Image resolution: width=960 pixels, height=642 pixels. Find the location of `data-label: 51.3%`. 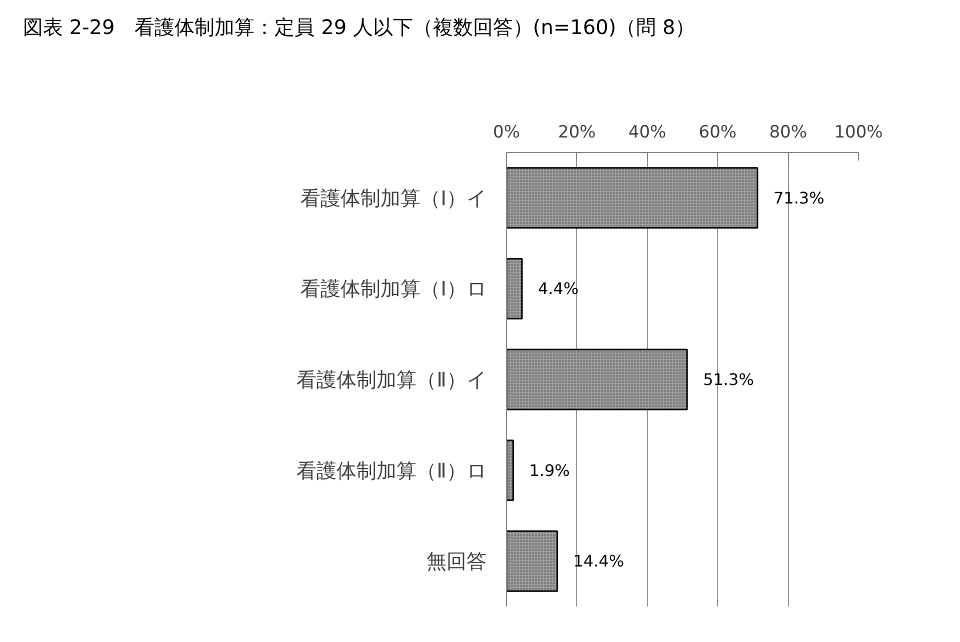

data-label: 51.3% is located at coordinates (728, 379).